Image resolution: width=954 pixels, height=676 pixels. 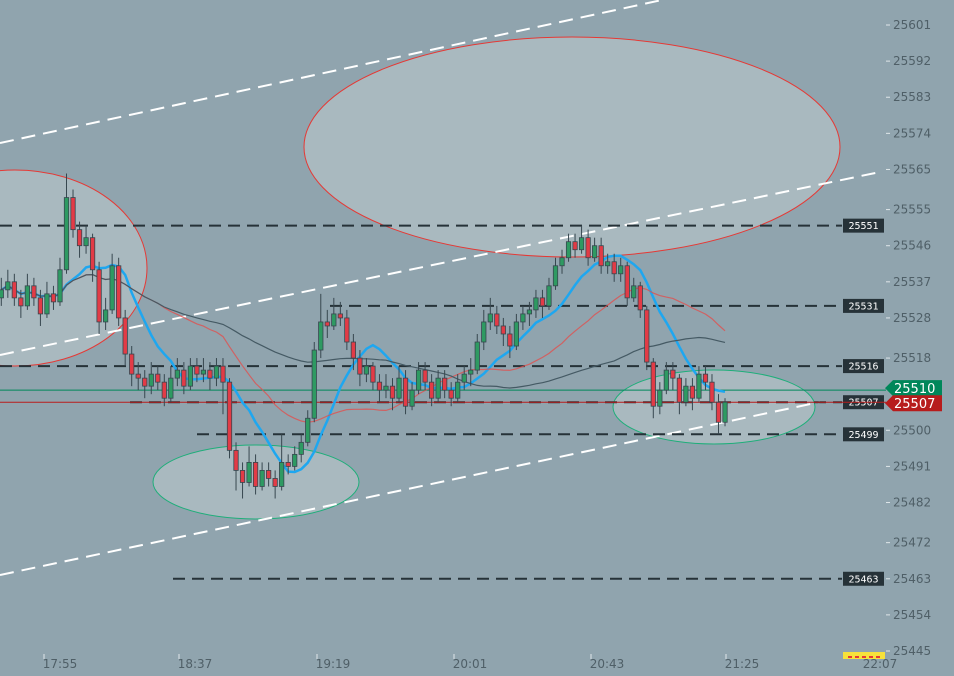 I want to click on y-tick-label: 25463, so click(x=912, y=579).